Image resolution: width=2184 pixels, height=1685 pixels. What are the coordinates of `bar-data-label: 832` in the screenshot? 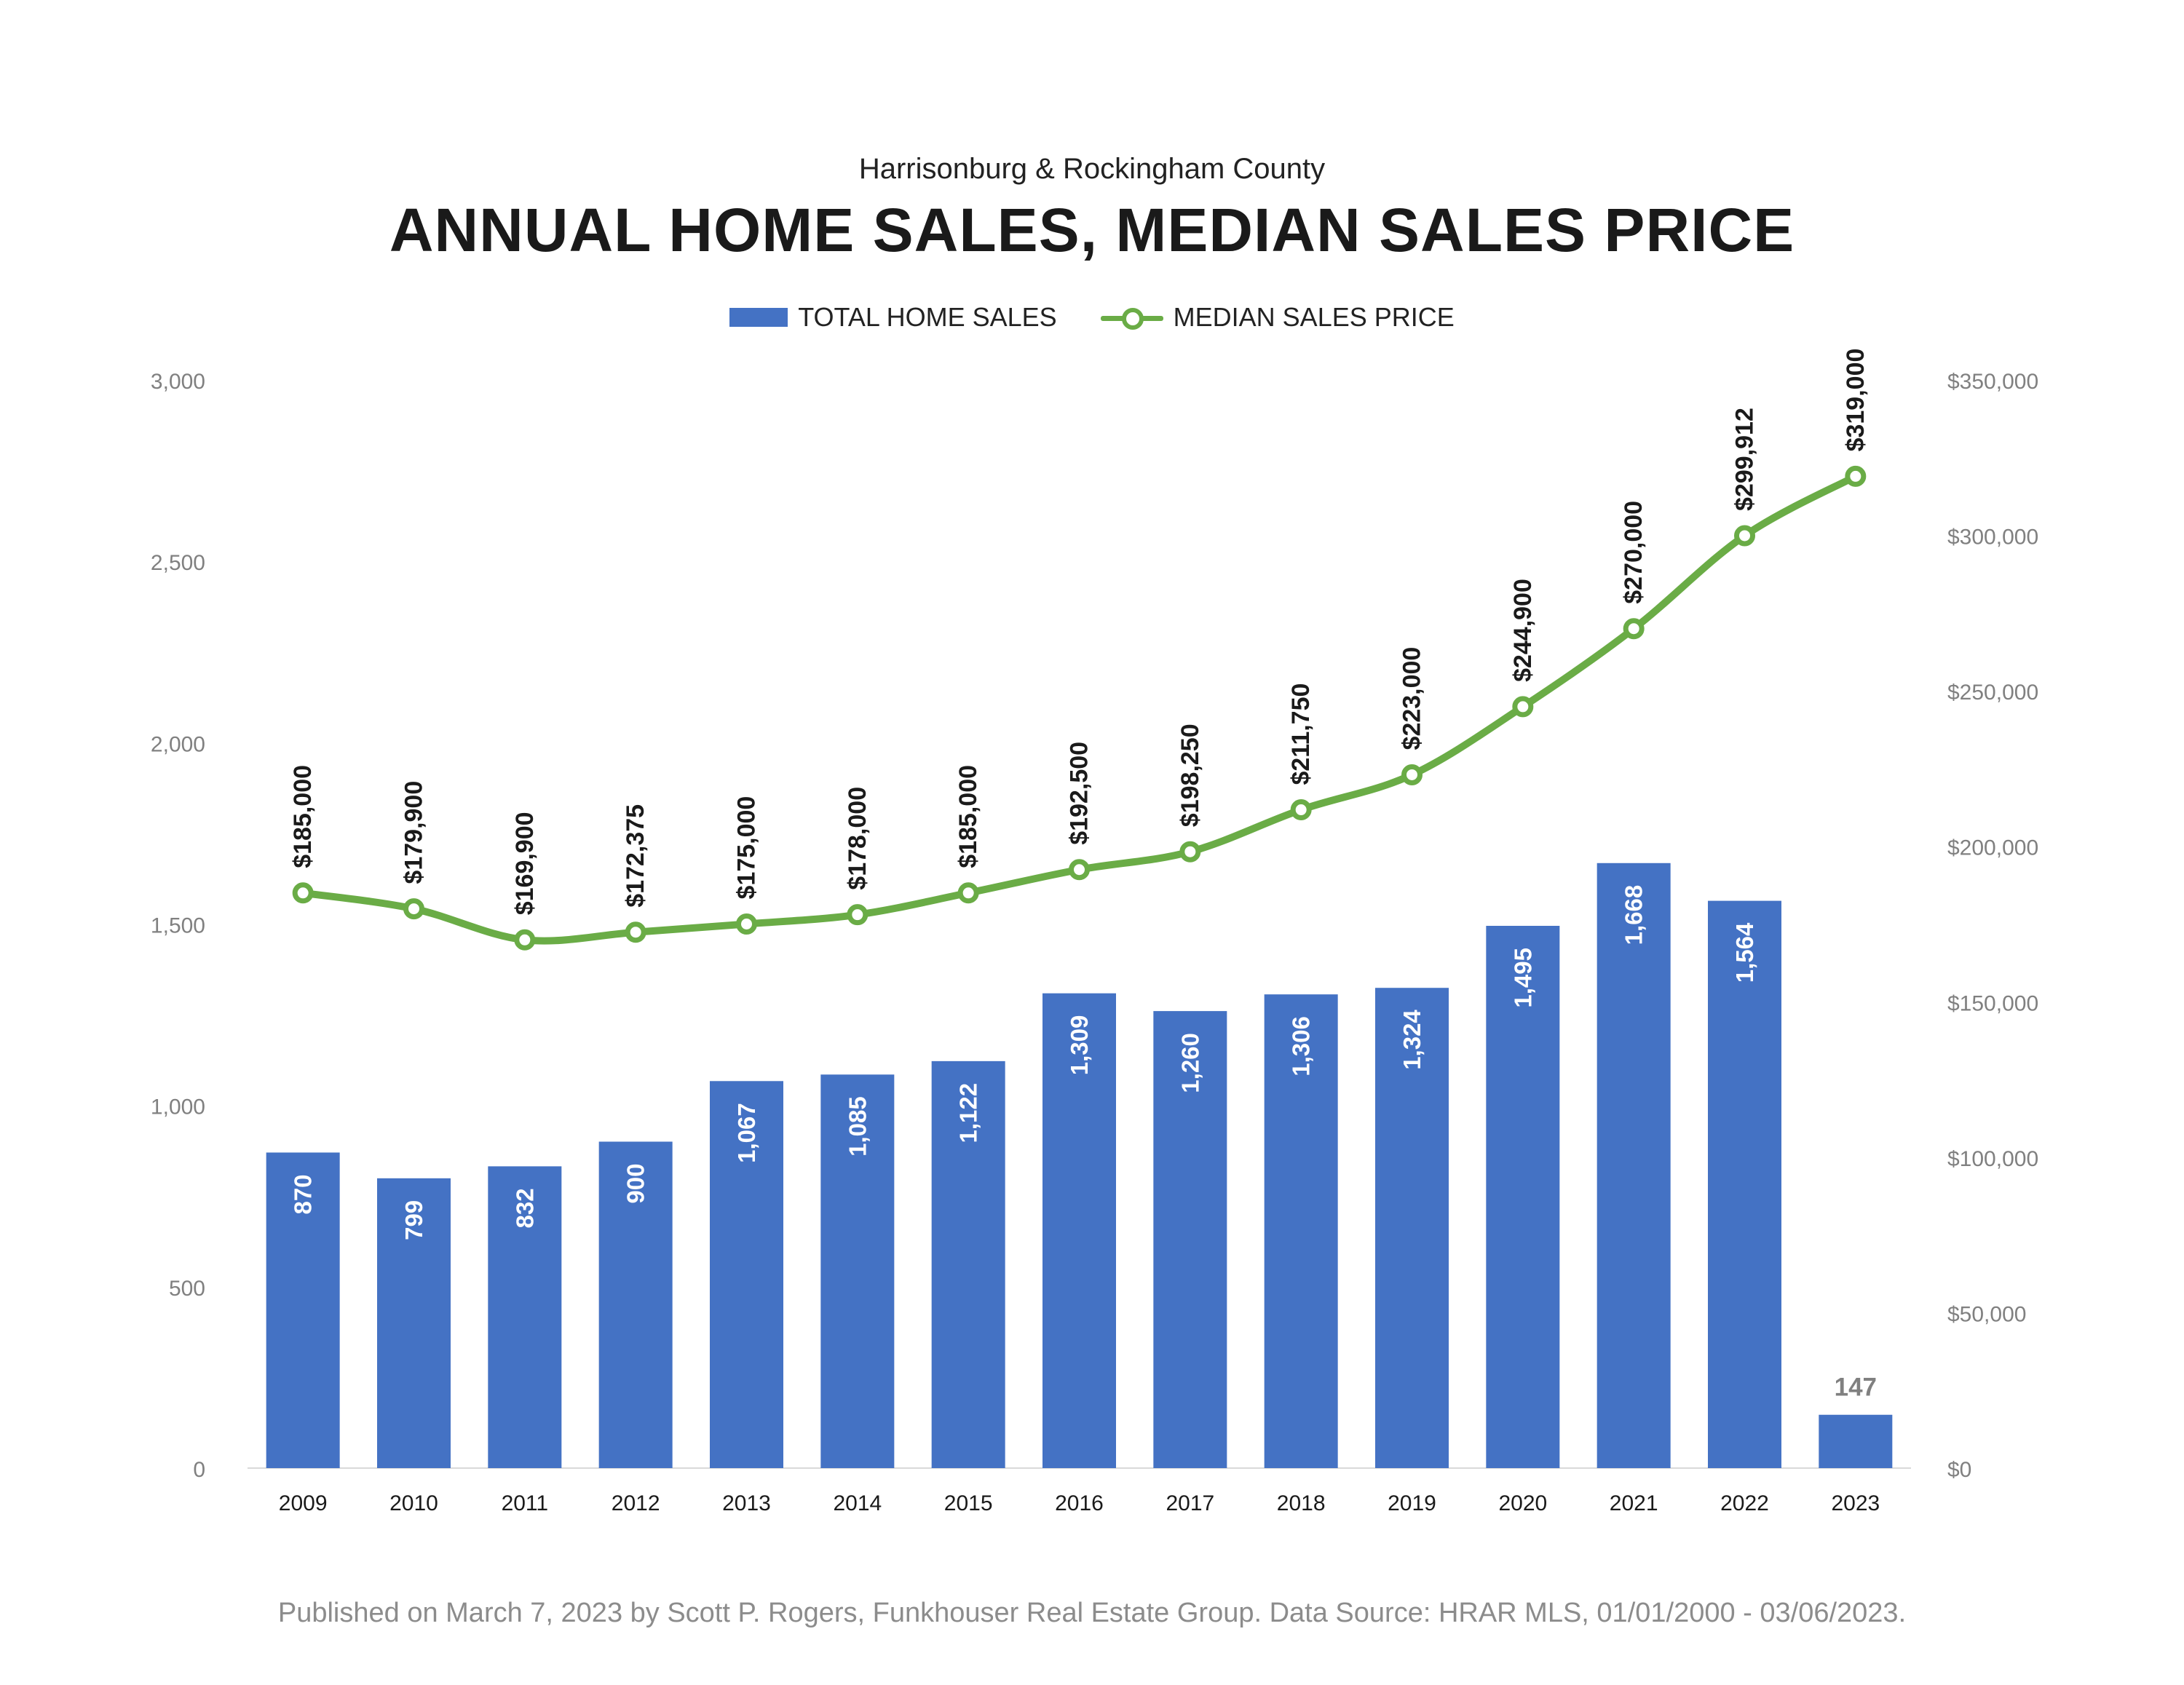 It's located at (524, 1208).